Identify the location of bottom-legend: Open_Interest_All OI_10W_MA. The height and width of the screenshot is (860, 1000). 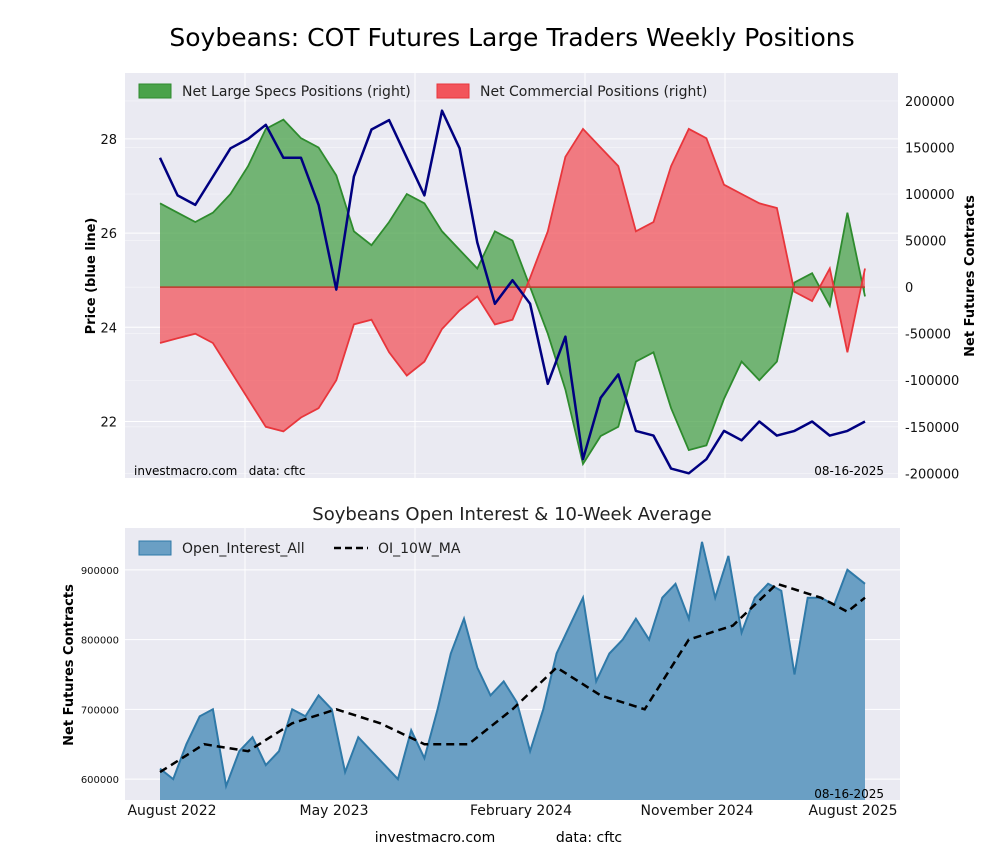
(299, 548).